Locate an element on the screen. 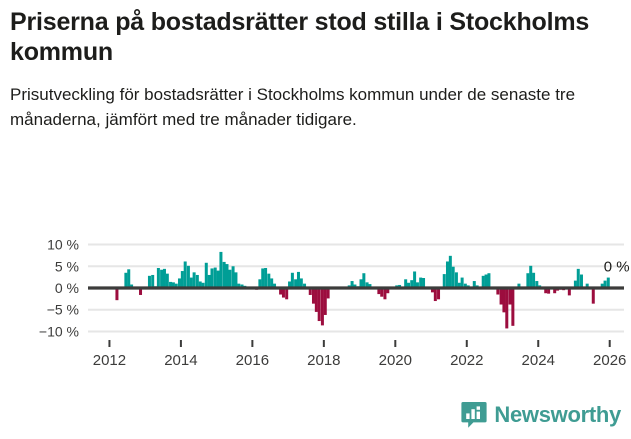 The height and width of the screenshot is (439, 631). newsworthy-logo-text: Newsworthy is located at coordinates (557, 414).